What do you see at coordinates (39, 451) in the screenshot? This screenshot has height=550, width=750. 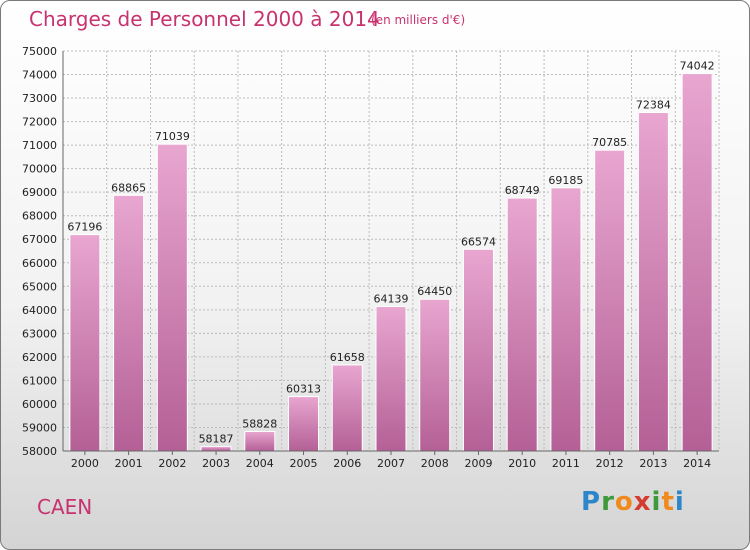 I see `y-tick-label: 58000` at bounding box center [39, 451].